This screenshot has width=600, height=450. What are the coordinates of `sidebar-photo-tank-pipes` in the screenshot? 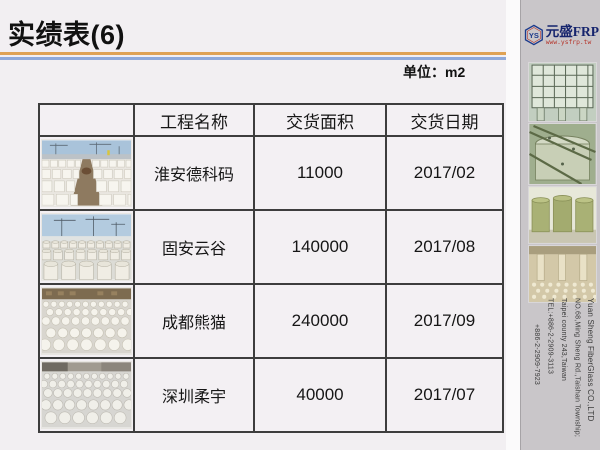 It's located at (562, 154).